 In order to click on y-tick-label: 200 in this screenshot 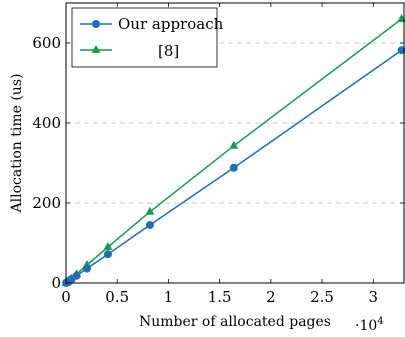, I will do `click(46, 203)`.